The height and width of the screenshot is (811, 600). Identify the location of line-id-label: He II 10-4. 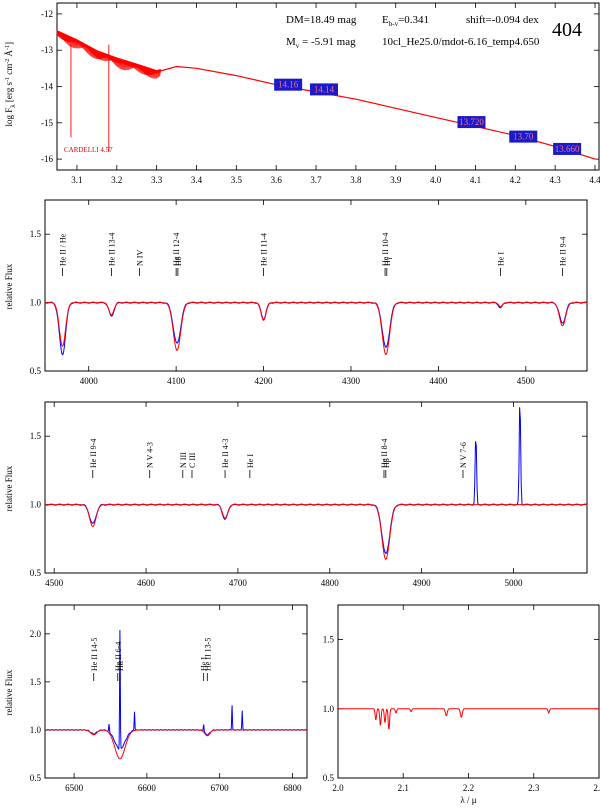
(385, 249).